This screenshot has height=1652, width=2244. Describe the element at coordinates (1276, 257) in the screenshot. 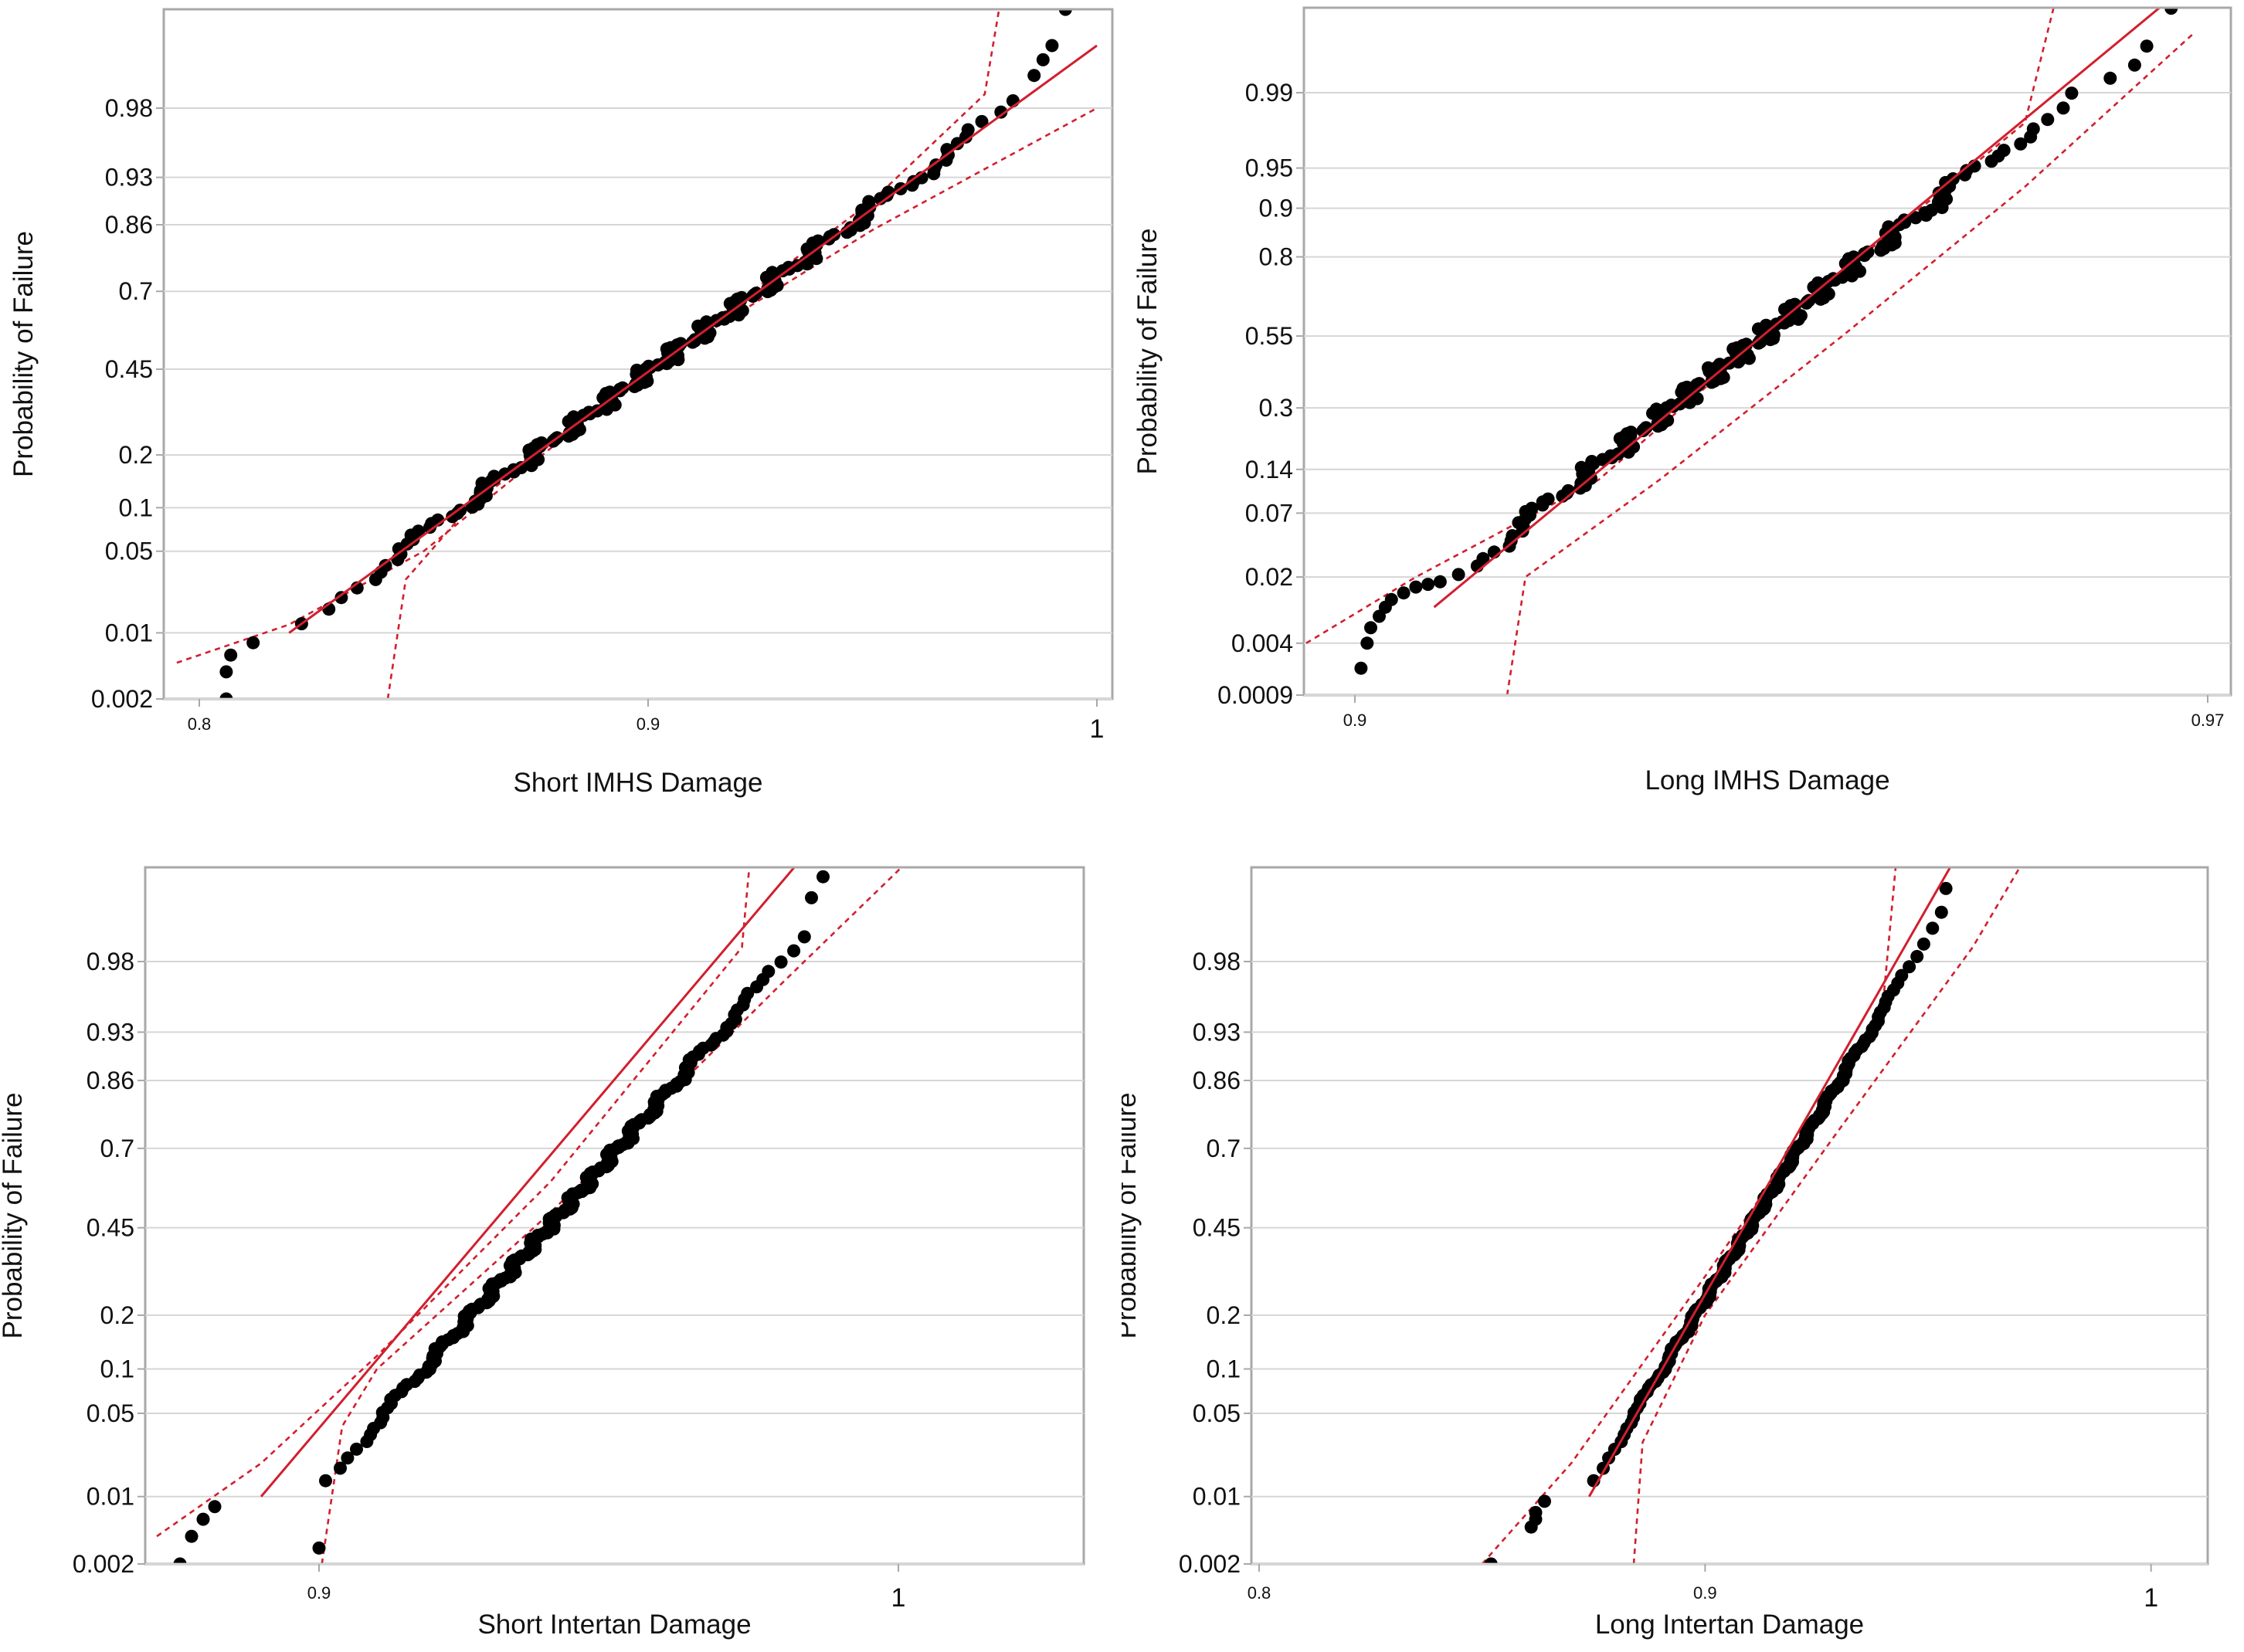

I see `y-tick-label-0p8: 0.8` at that location.